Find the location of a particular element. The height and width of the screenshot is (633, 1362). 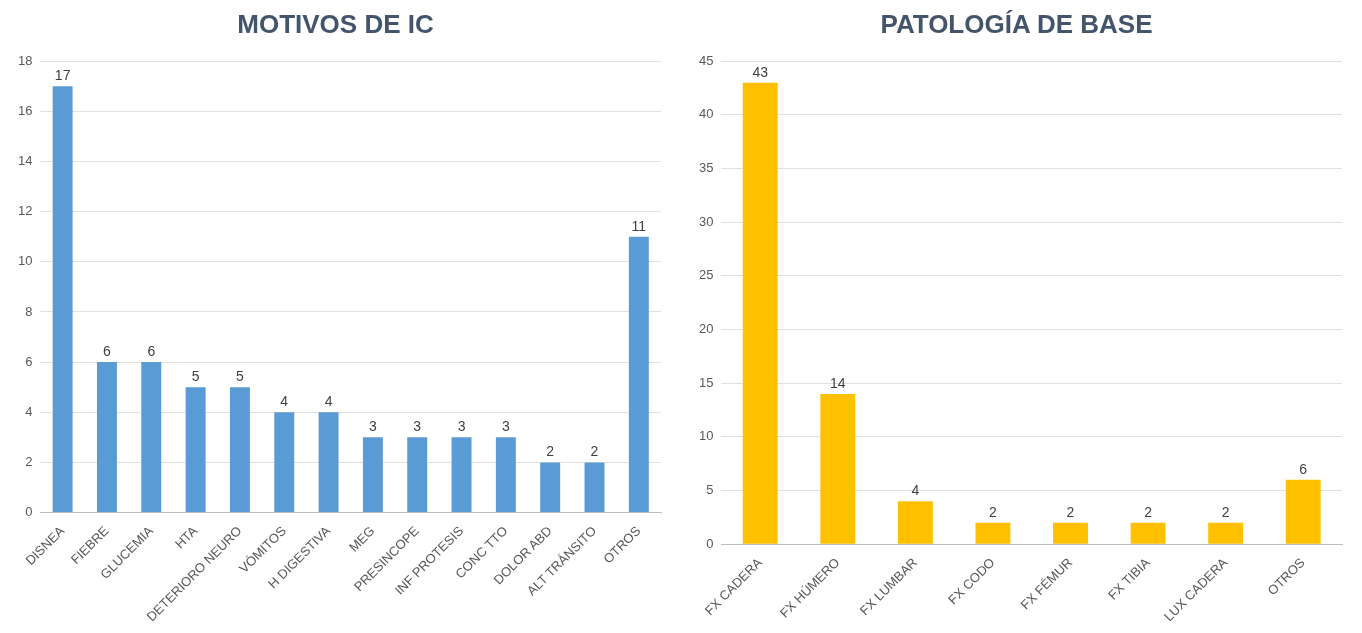

chart-title: MOTIVOS DE IC is located at coordinates (335, 23).